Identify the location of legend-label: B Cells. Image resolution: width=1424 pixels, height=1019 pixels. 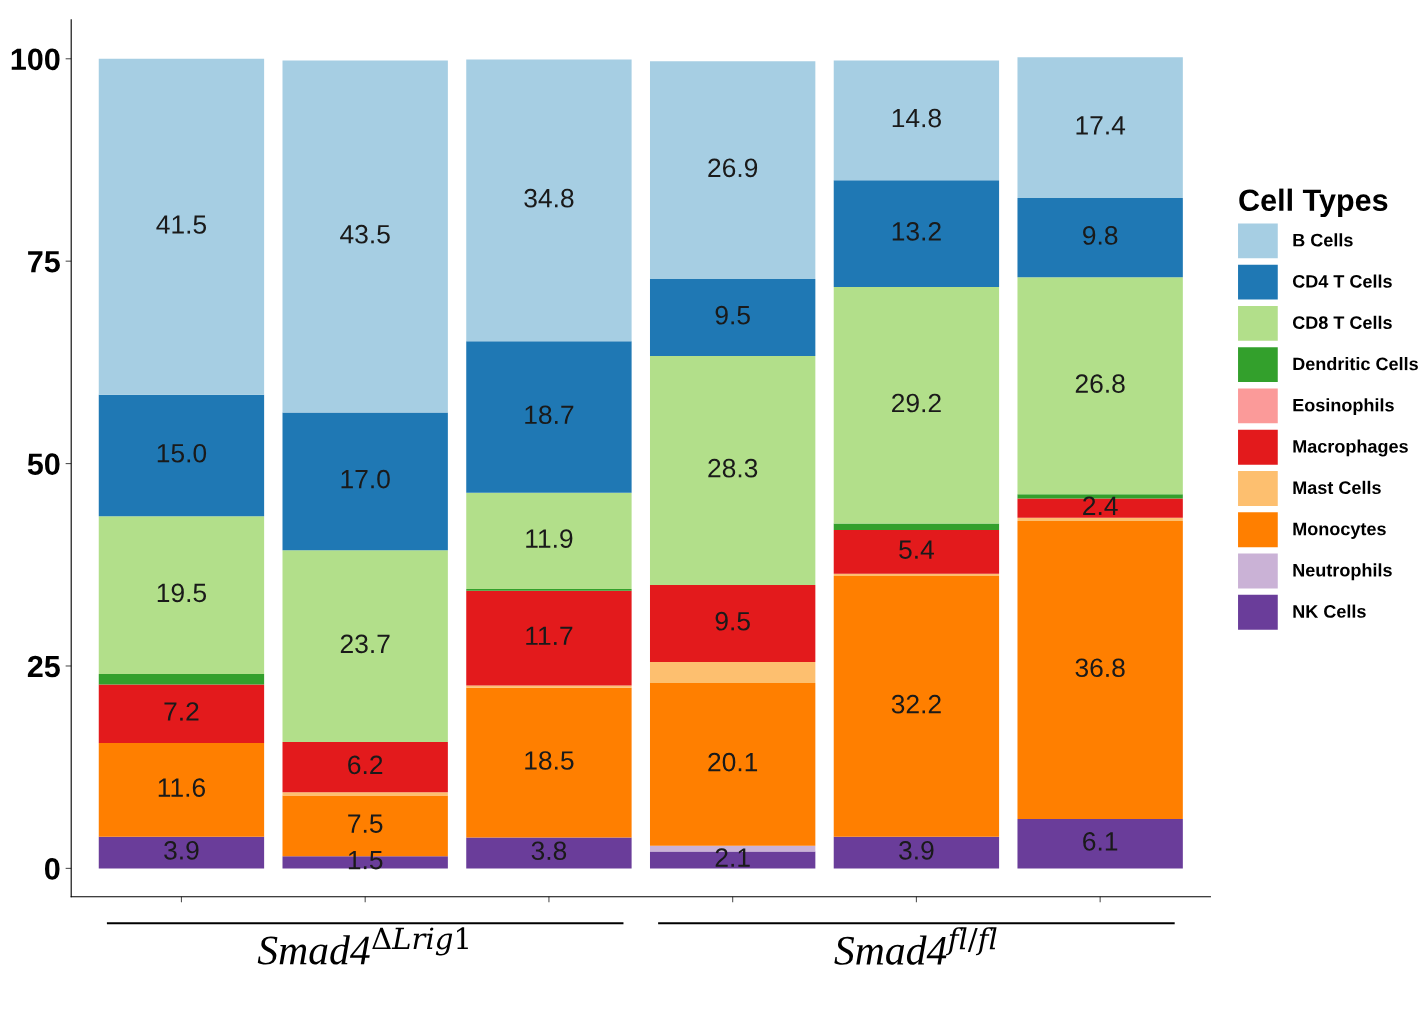
(1323, 240).